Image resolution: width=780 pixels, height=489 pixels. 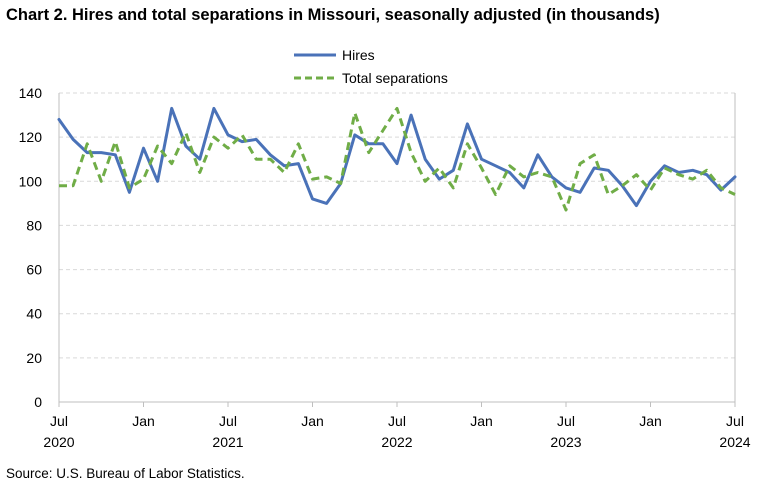 I want to click on y-tick-label-80: 80, so click(x=34, y=225).